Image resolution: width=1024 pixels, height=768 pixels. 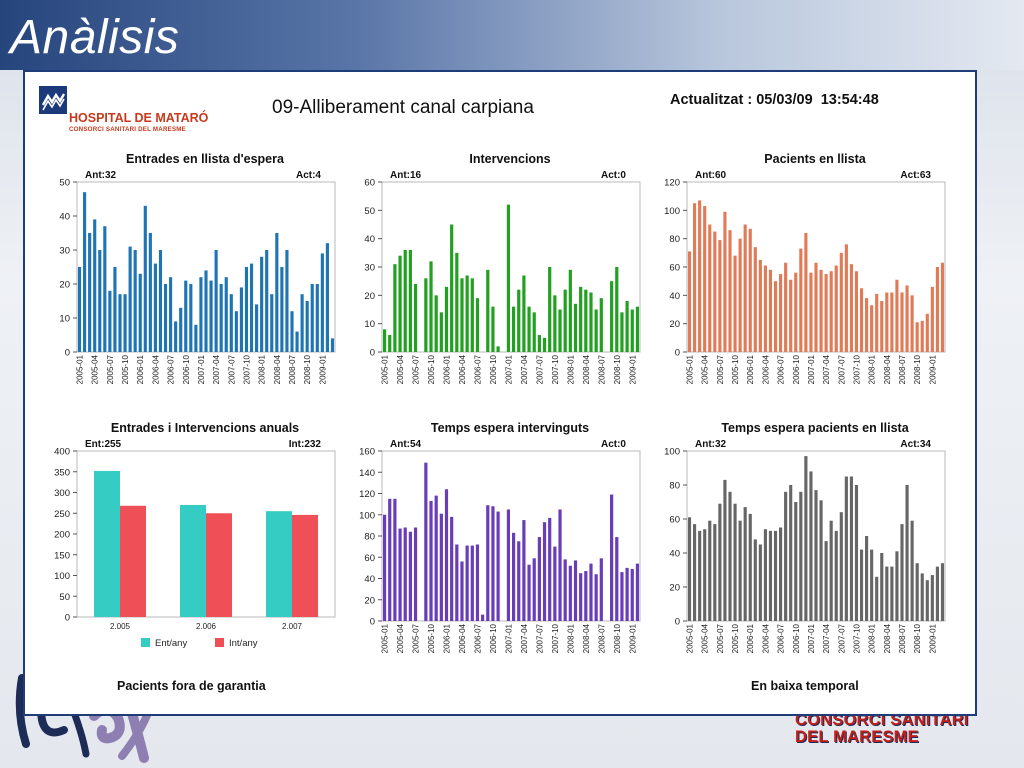 I want to click on y-tick-label: 100, so click(x=672, y=452).